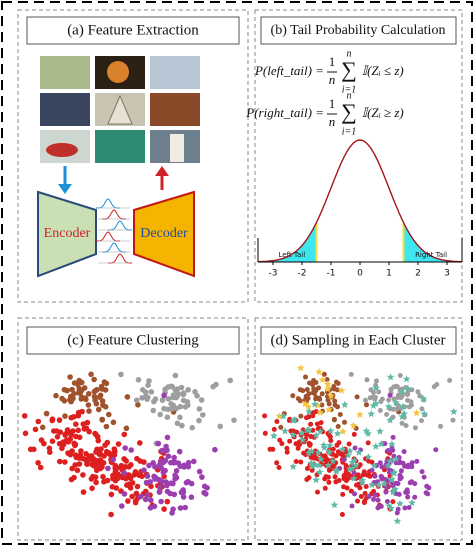 The width and height of the screenshot is (474, 546). What do you see at coordinates (133, 340) in the screenshot?
I see `panel-title: (c) Feature Clustering` at bounding box center [133, 340].